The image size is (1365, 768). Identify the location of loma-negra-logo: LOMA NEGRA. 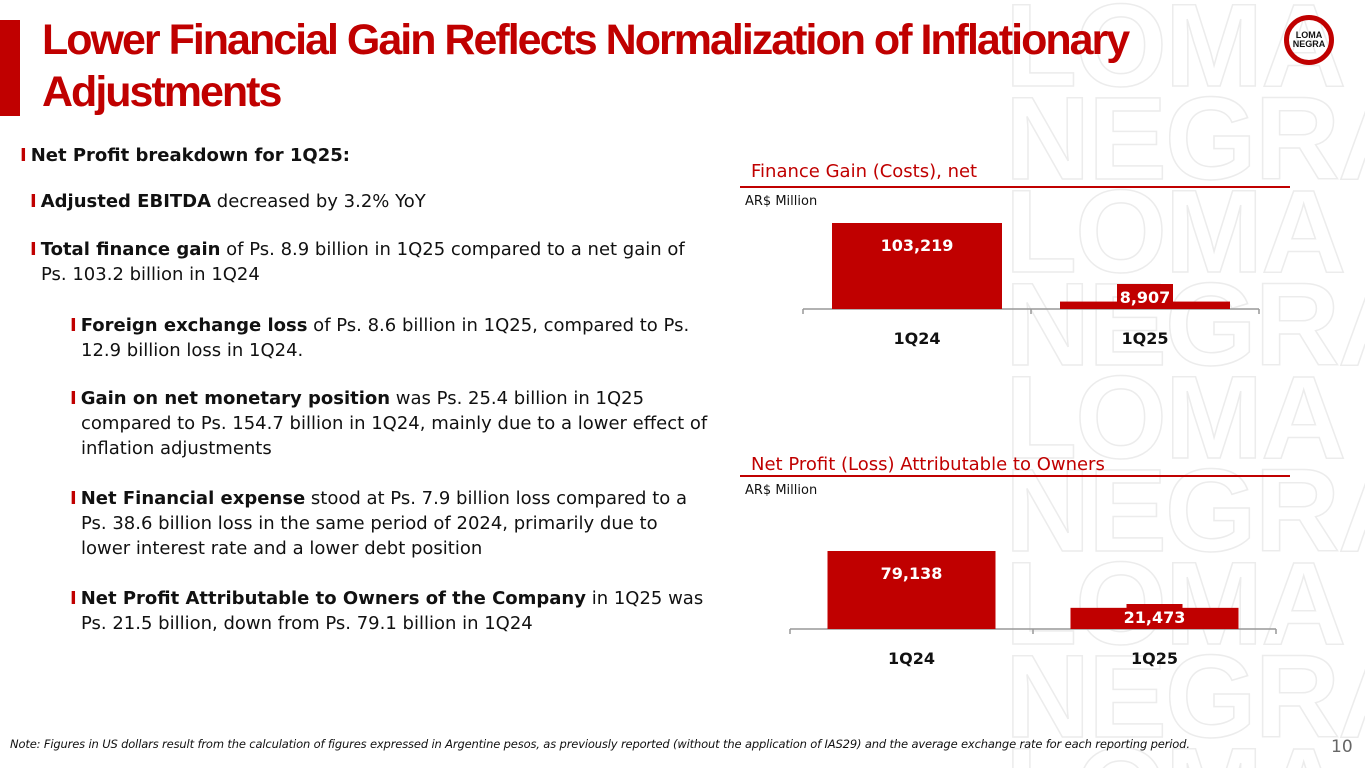
(1309, 40).